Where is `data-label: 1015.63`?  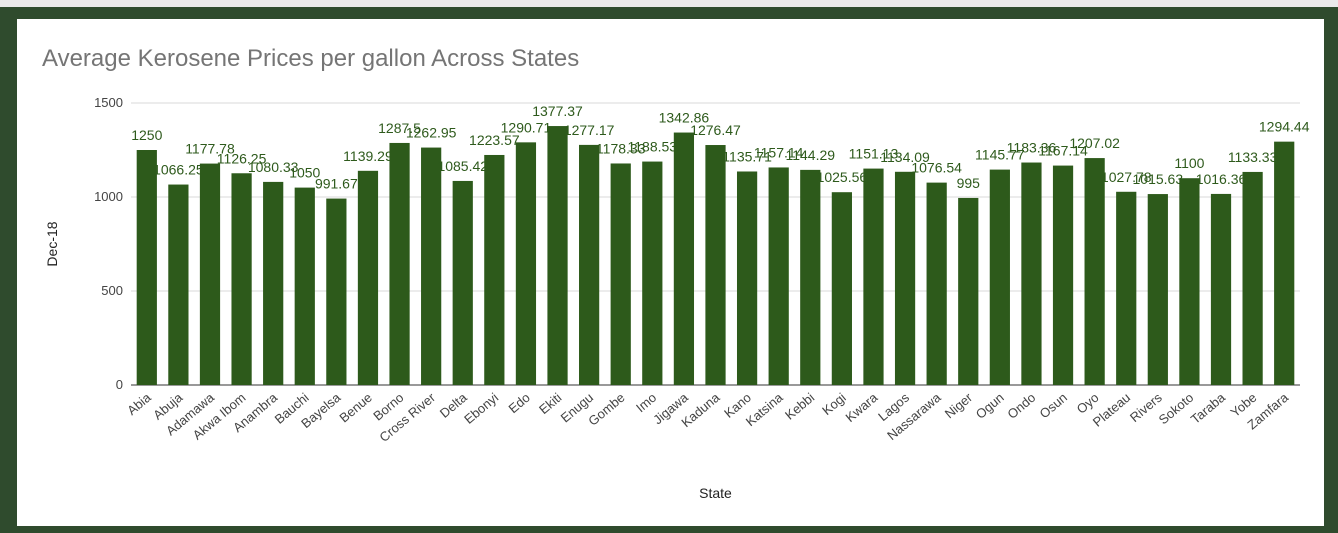 data-label: 1015.63 is located at coordinates (1158, 179).